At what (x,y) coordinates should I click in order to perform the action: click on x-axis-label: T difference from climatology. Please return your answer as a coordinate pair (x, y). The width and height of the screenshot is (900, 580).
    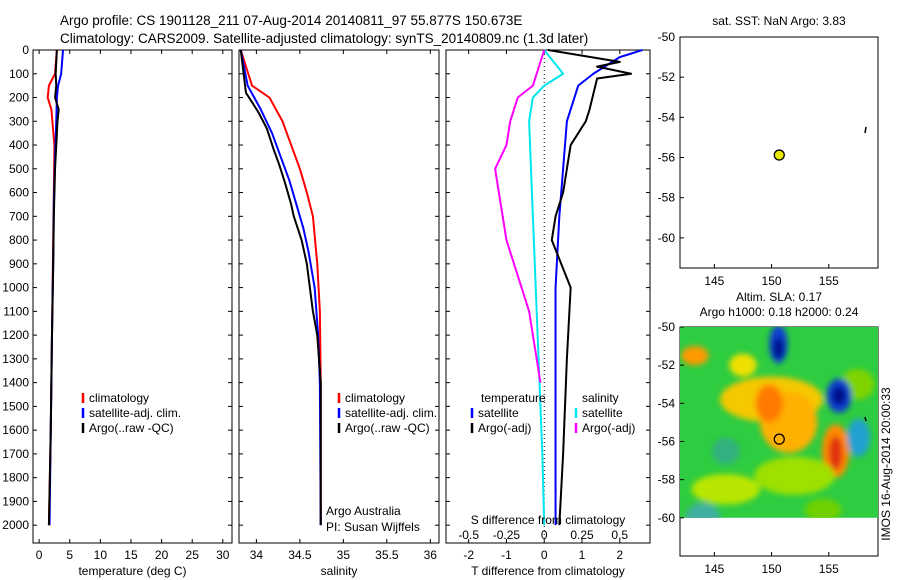
    Looking at the image, I should click on (548, 571).